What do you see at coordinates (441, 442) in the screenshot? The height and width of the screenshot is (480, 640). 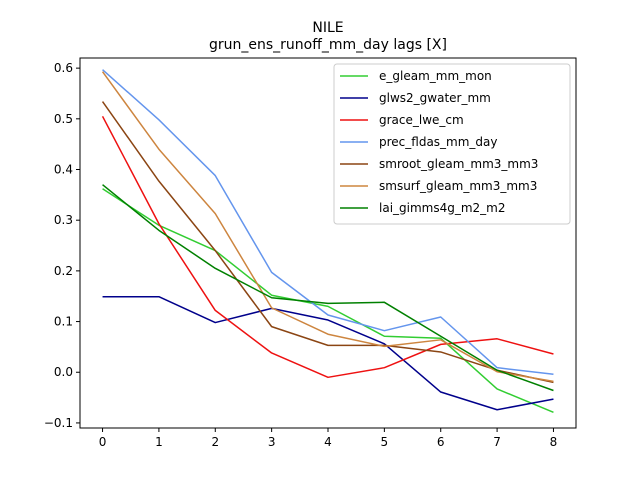 I see `x-tick-label: 6` at bounding box center [441, 442].